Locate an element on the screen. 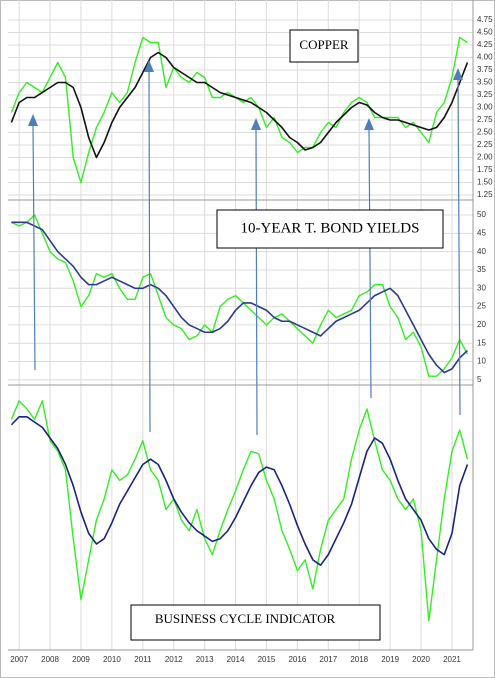 Image resolution: width=495 pixels, height=678 pixels. x-tick-label: 2020 is located at coordinates (421, 659).